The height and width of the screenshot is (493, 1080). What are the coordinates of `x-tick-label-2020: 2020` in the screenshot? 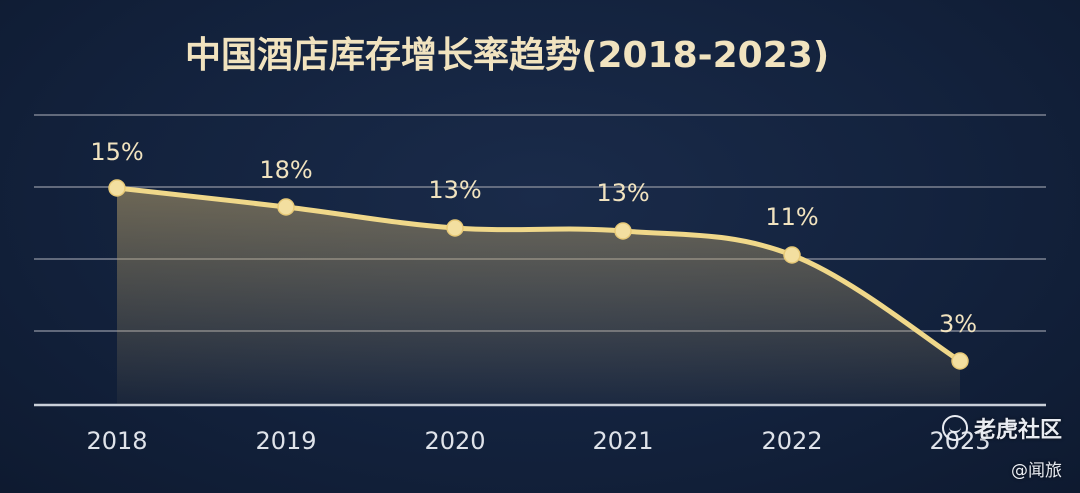 It's located at (454, 441).